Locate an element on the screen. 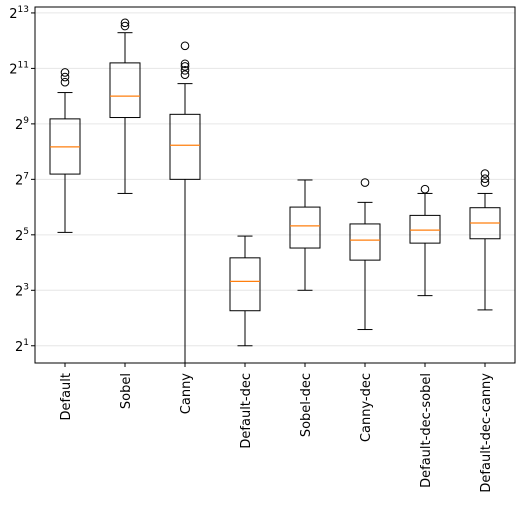 This screenshot has height=506, width=522. y-tick-label: 213 is located at coordinates (19, 13).